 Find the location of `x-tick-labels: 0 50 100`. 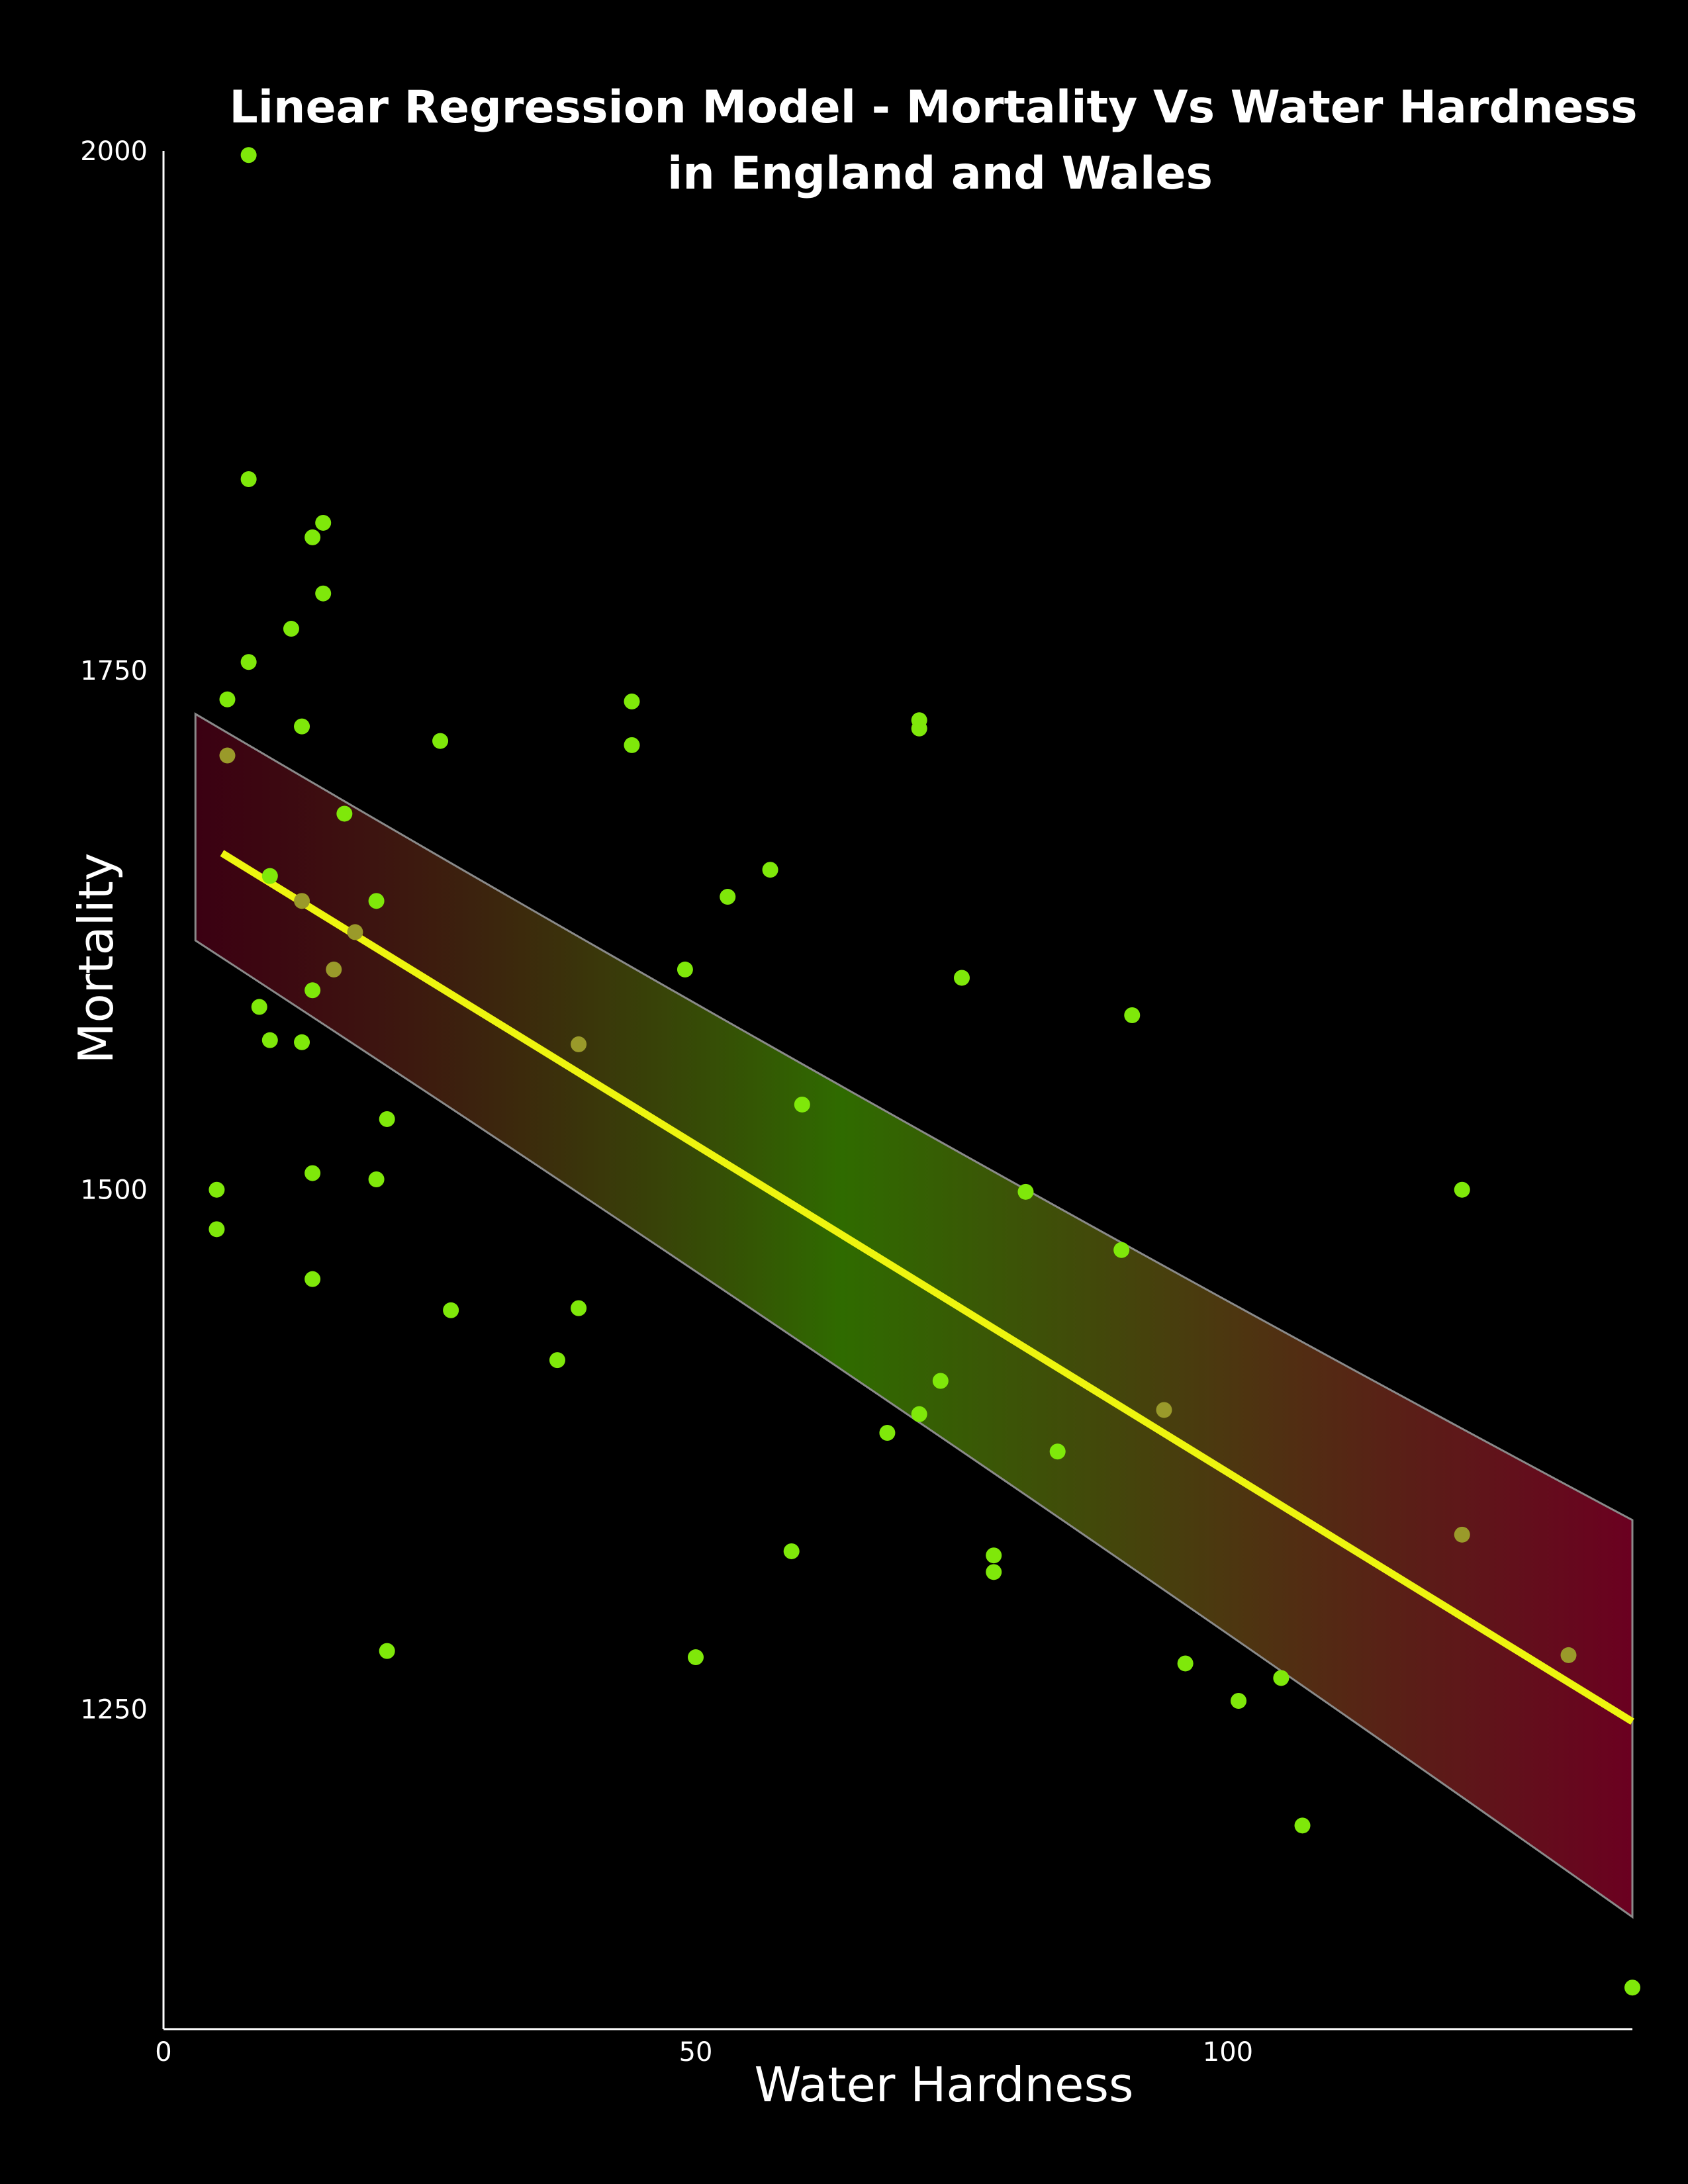

x-tick-labels: 0 50 100 is located at coordinates (704, 2052).